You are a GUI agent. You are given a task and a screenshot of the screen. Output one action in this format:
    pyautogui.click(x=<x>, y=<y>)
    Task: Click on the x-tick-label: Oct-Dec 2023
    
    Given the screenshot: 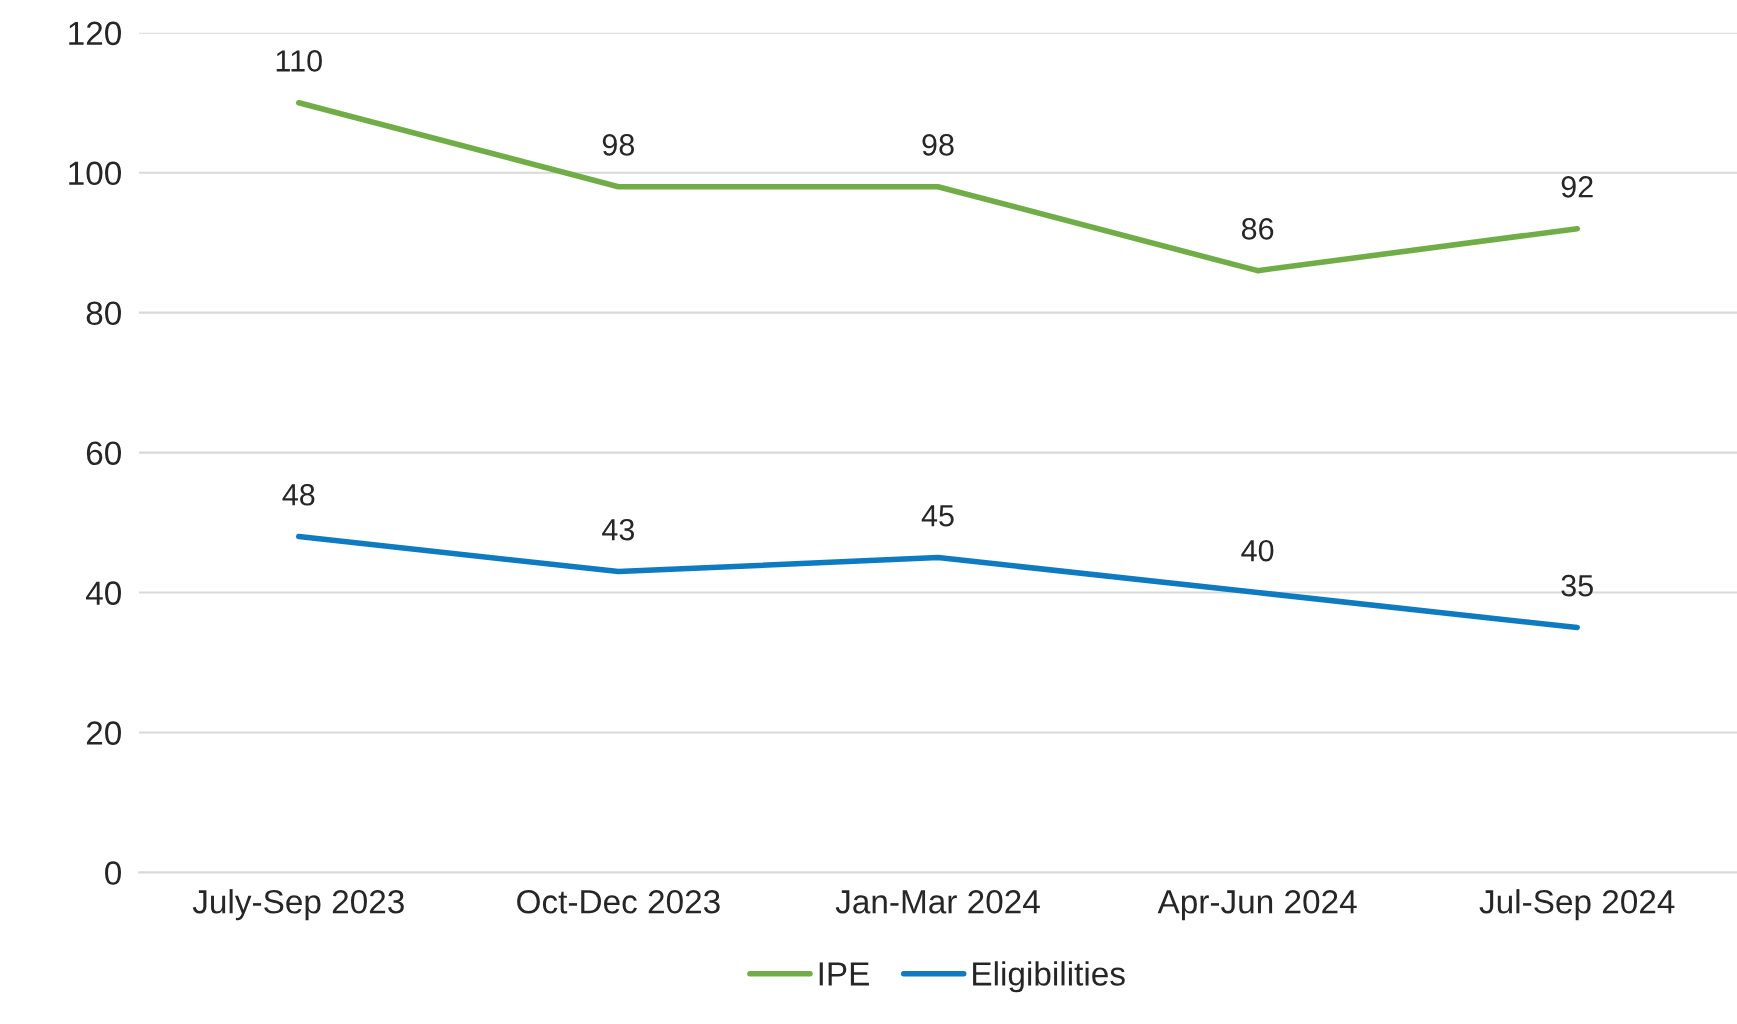 What is the action you would take?
    pyautogui.click(x=618, y=901)
    